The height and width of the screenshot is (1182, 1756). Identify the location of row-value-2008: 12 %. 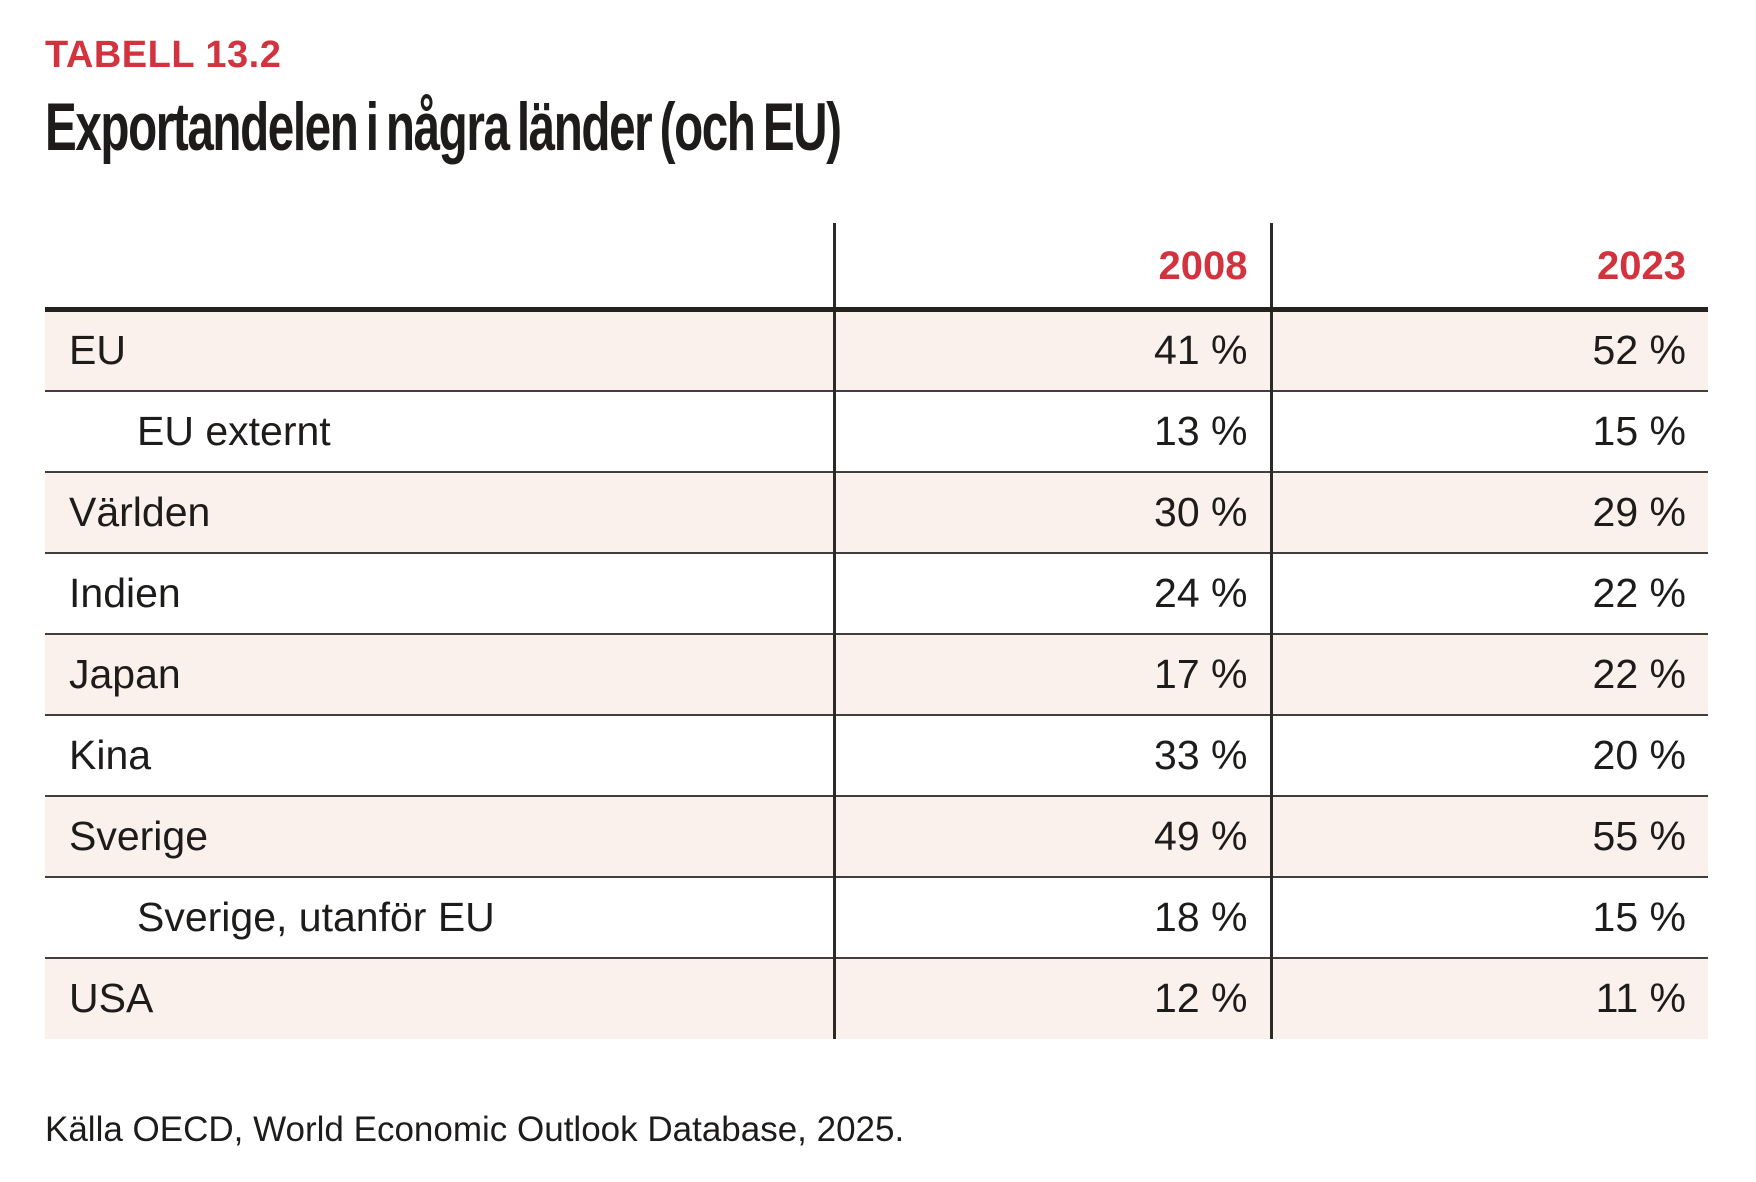
(1051, 997).